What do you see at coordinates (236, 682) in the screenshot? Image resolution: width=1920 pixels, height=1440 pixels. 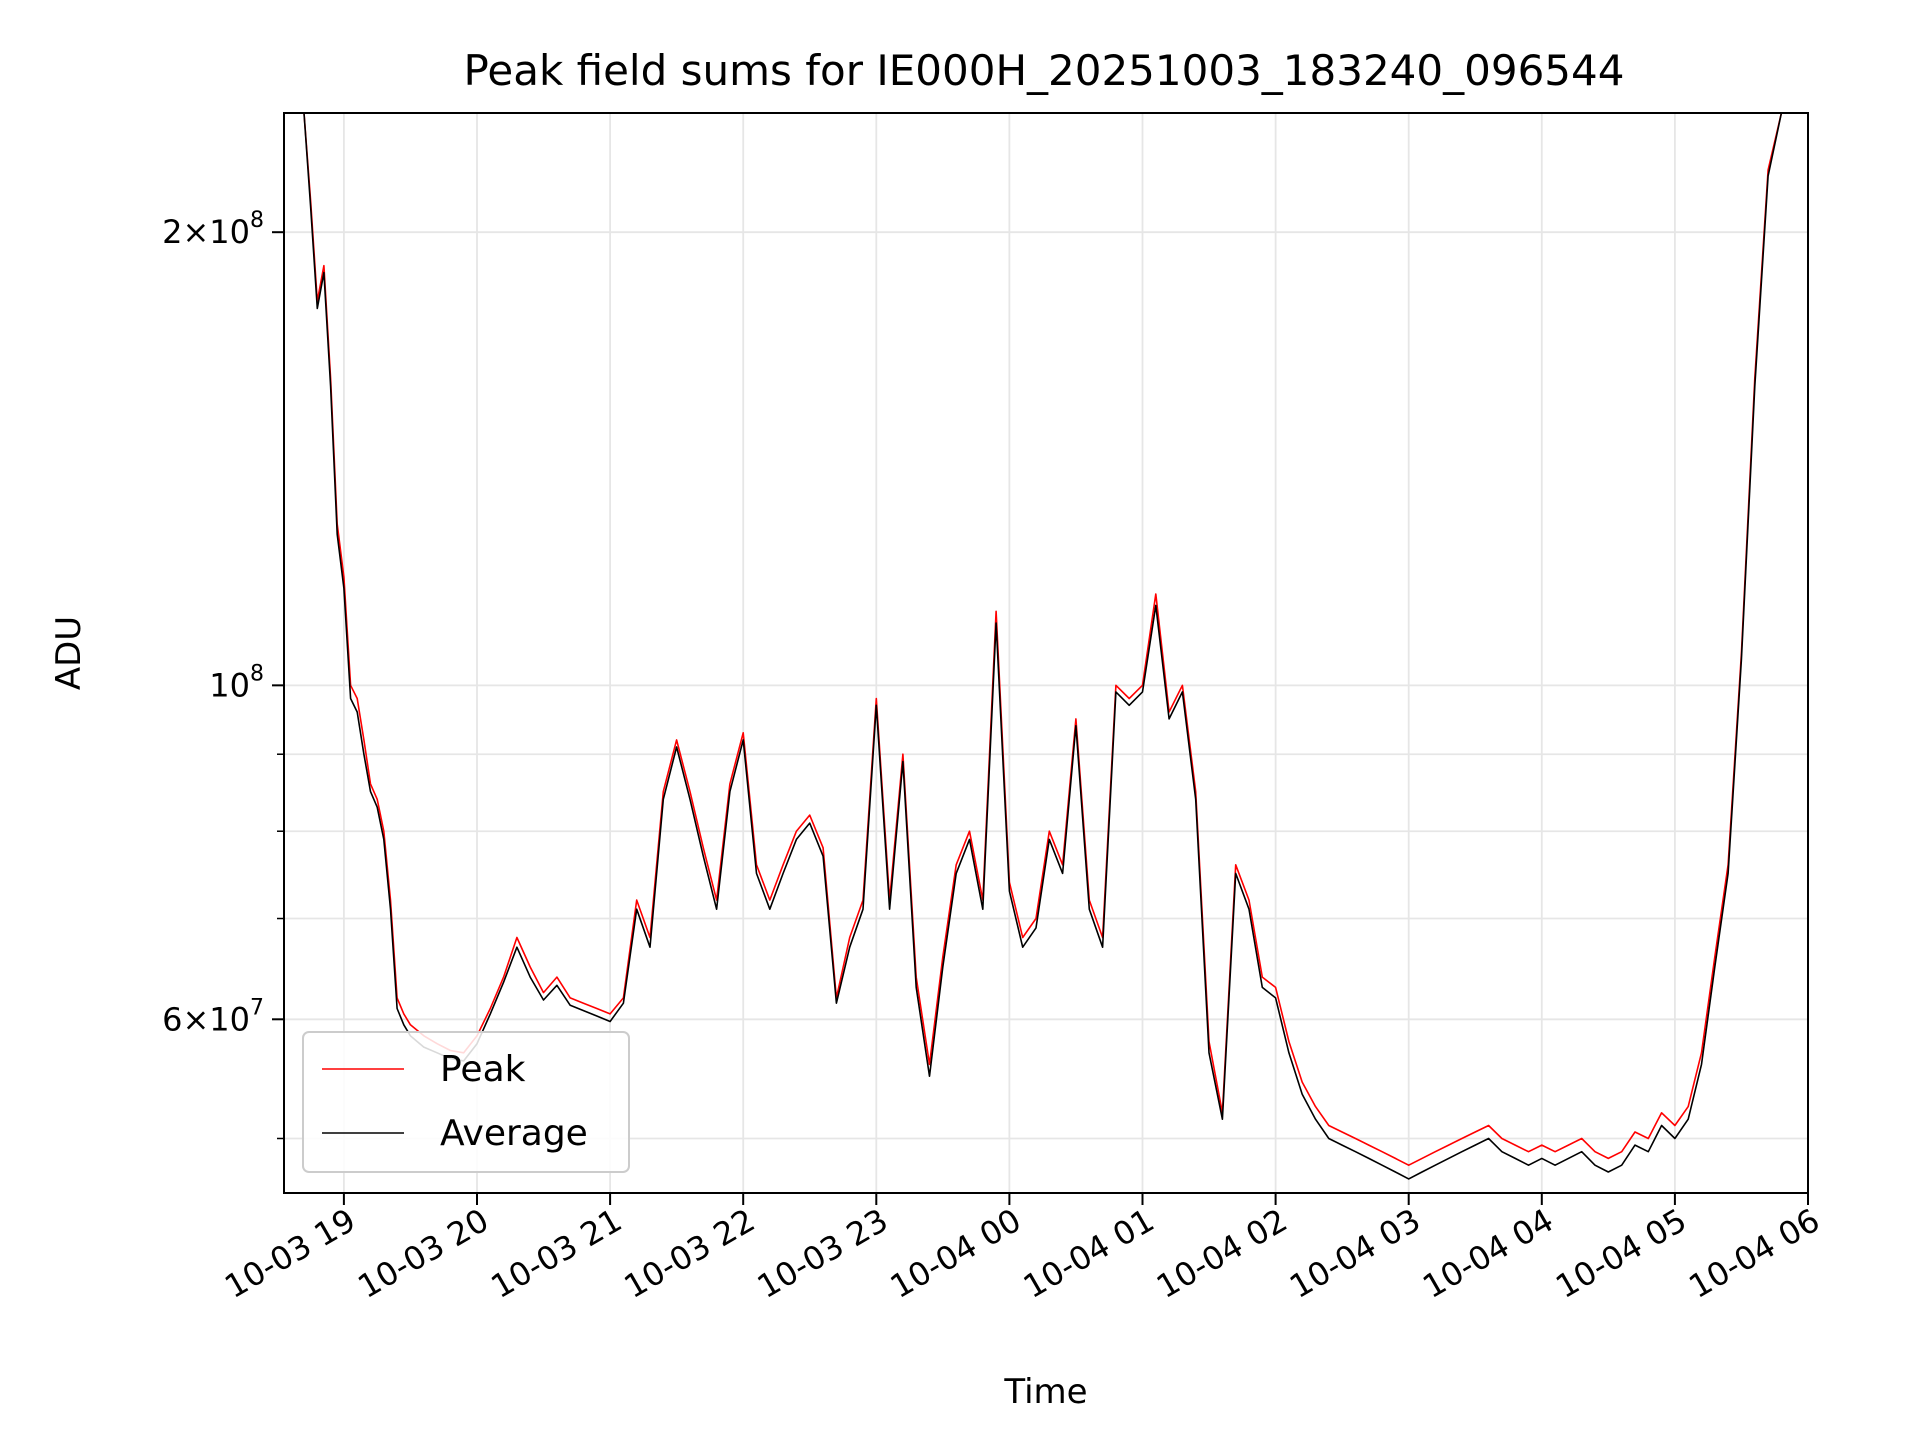 I see `y-tick-label: 108` at bounding box center [236, 682].